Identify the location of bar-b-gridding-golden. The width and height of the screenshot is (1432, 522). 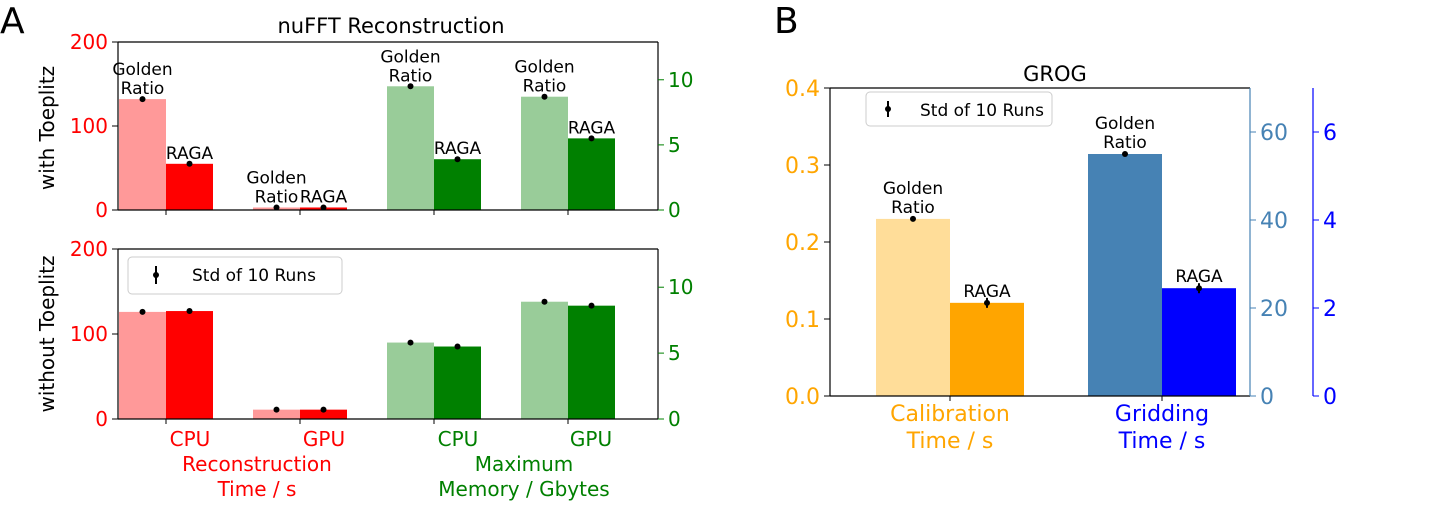
(1125, 275).